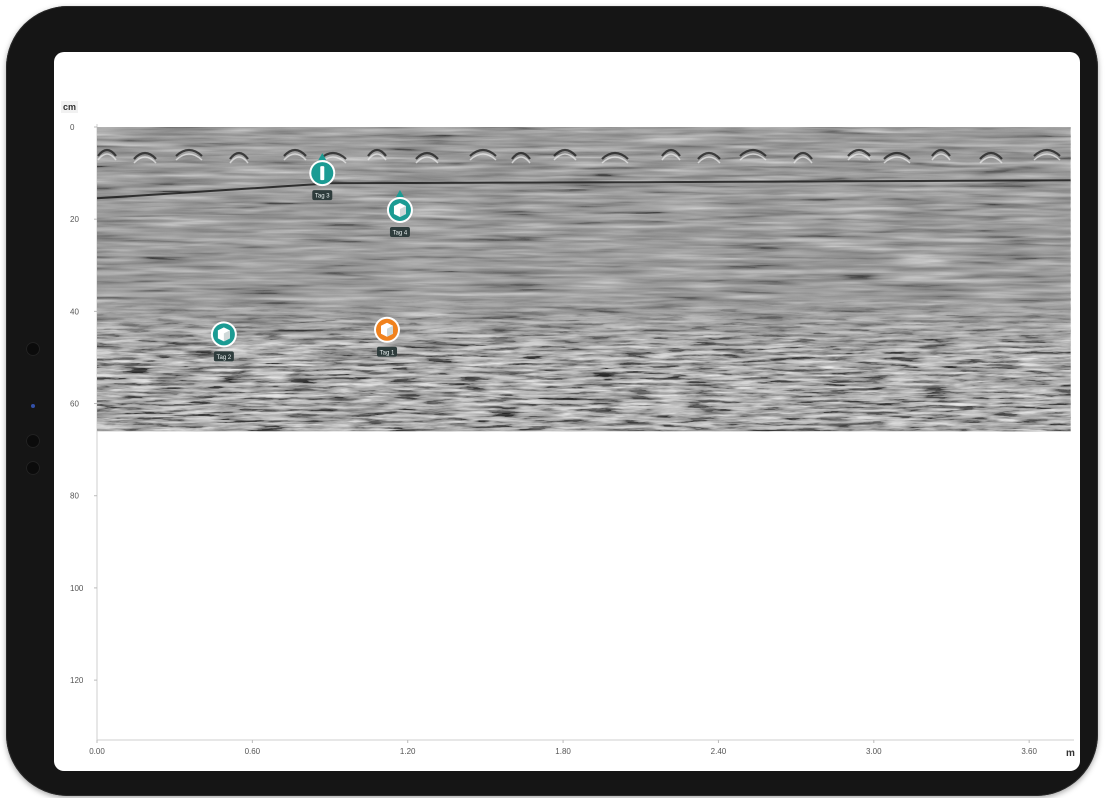 This screenshot has height=798, width=1106. I want to click on x-tick-label: 3.60, so click(1029, 751).